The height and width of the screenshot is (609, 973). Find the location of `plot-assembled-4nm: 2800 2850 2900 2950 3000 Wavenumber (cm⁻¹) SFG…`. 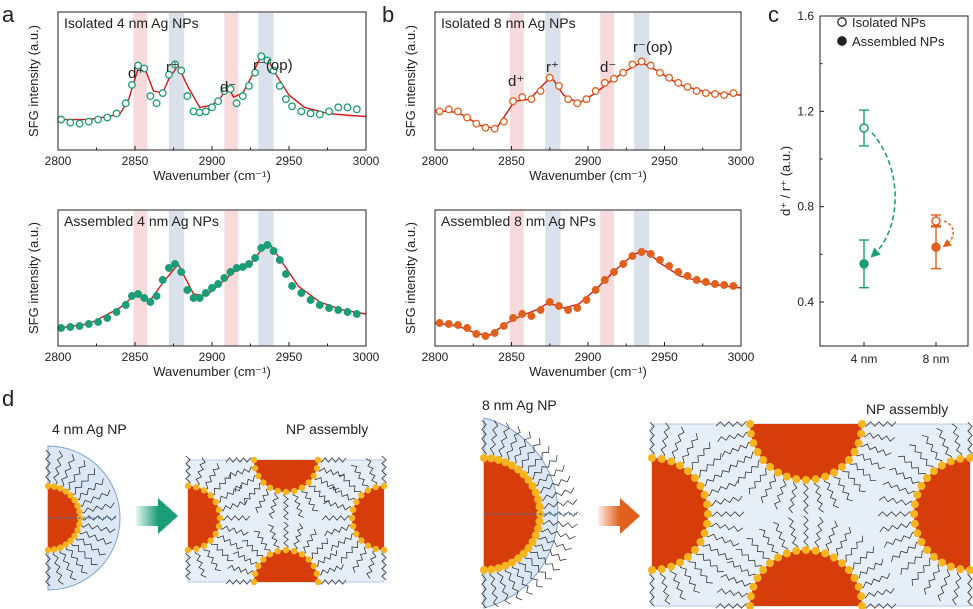

plot-assembled-4nm: 2800 2850 2900 2950 3000 Wavenumber (cm⁻¹) SFG… is located at coordinates (203, 294).